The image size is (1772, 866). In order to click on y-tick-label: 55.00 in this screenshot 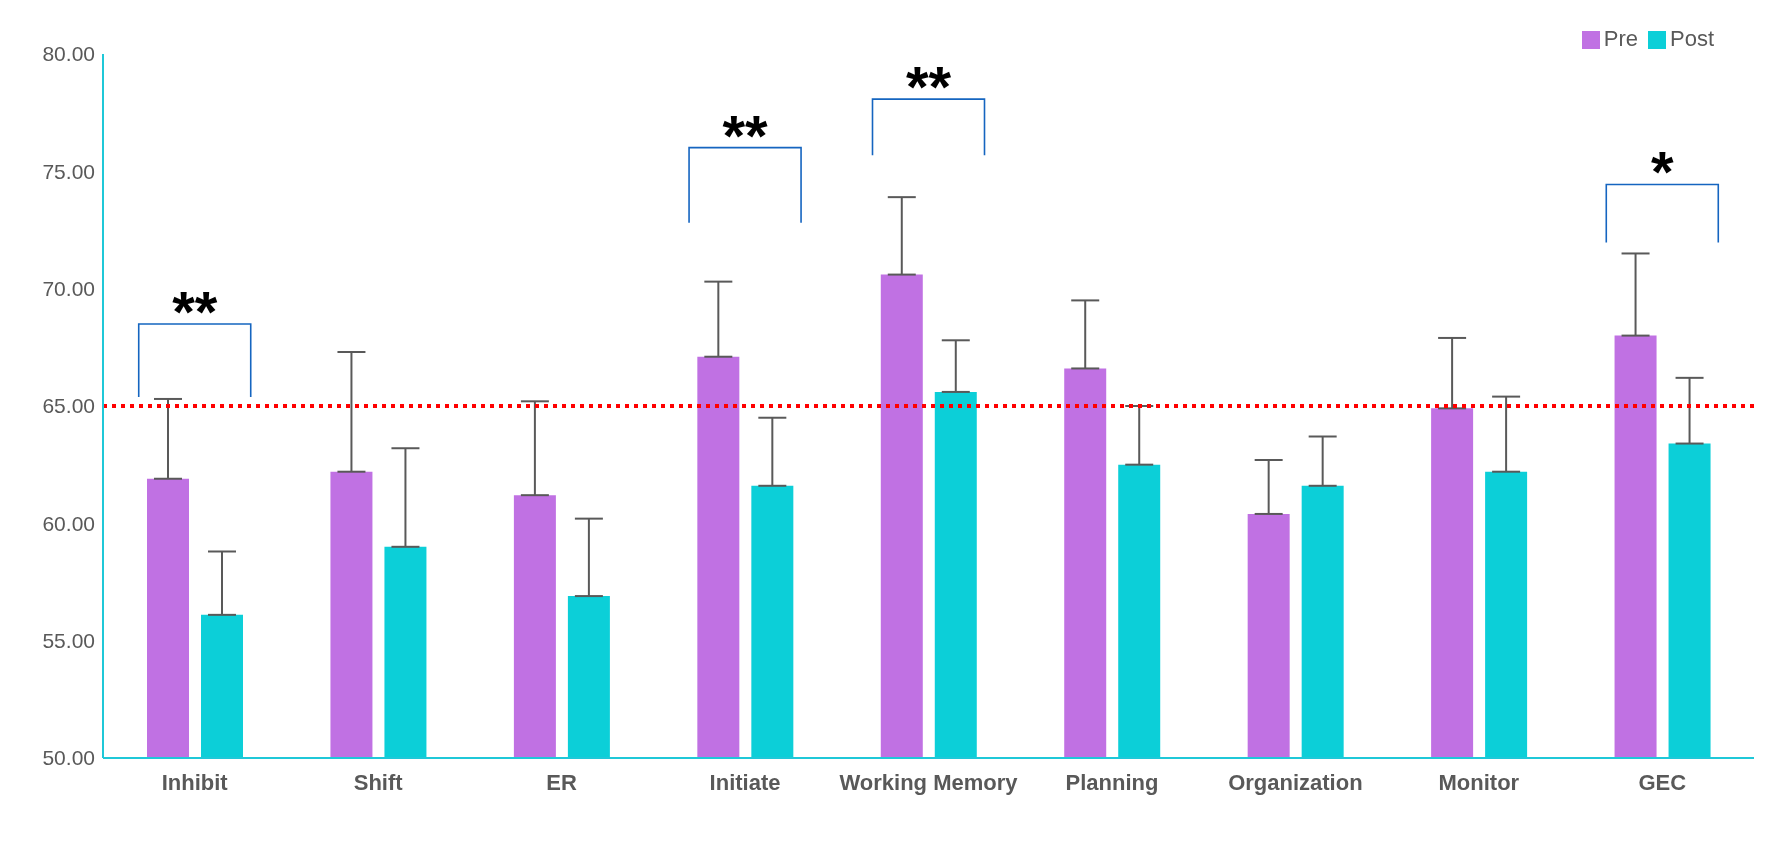, I will do `click(68, 641)`.